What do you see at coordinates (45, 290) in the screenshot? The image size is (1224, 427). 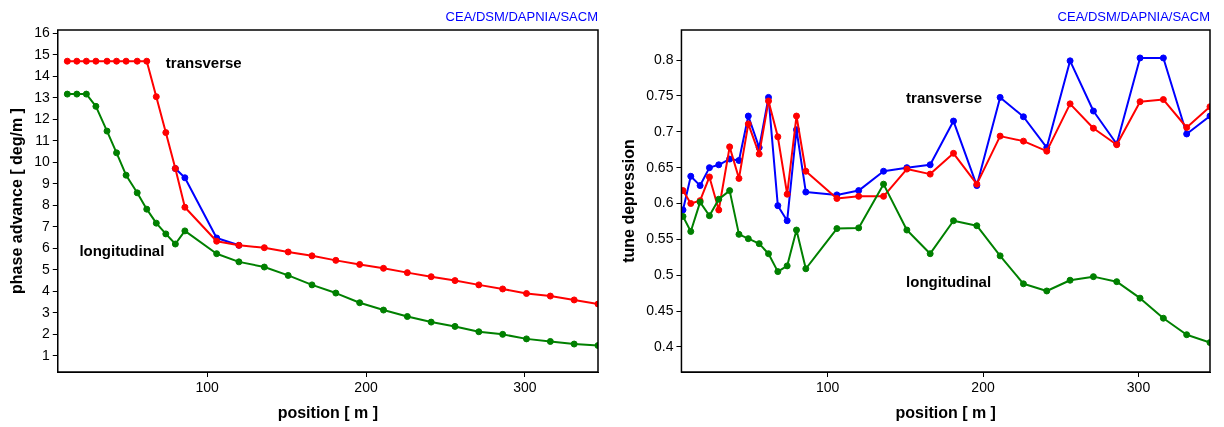 I see `y-tick-label: 4` at bounding box center [45, 290].